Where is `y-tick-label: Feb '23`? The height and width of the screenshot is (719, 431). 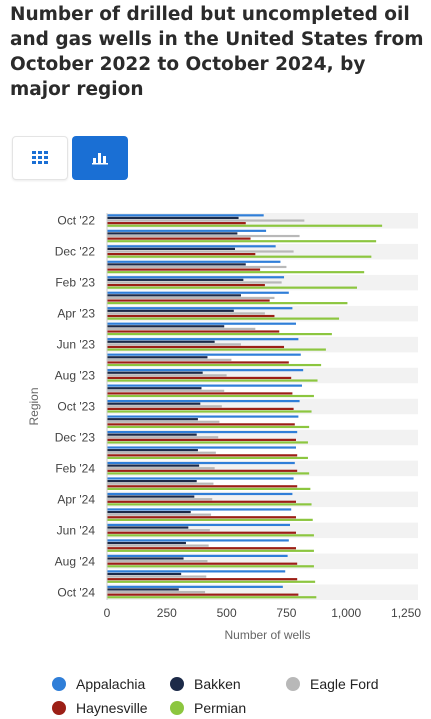 y-tick-label: Feb '23 is located at coordinates (75, 283).